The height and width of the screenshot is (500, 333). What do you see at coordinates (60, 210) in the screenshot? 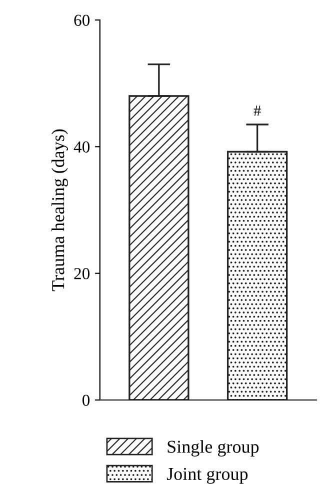
I see `y-axis-title: Trauma healing (days)` at bounding box center [60, 210].